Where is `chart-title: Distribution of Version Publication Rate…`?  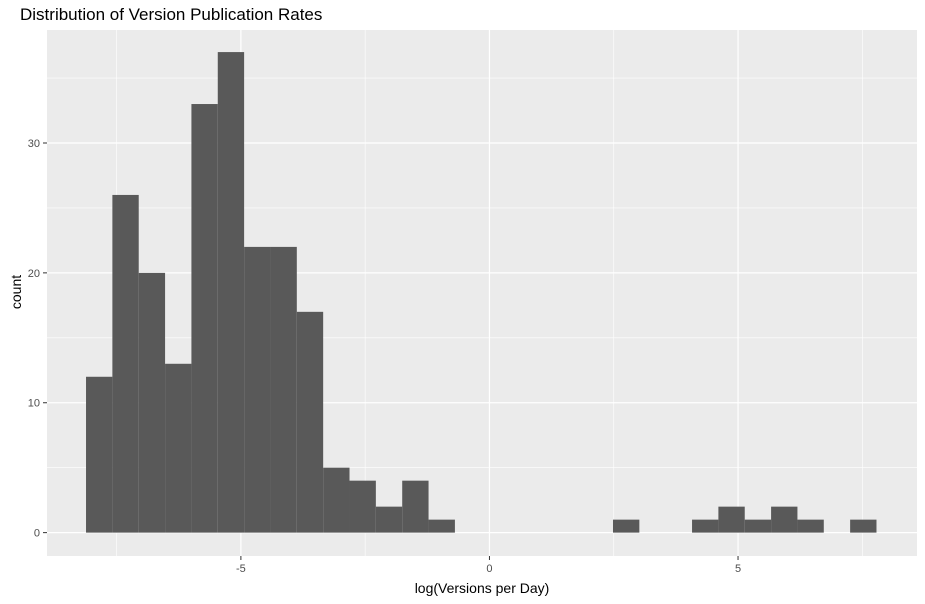 chart-title: Distribution of Version Publication Rate… is located at coordinates (171, 14).